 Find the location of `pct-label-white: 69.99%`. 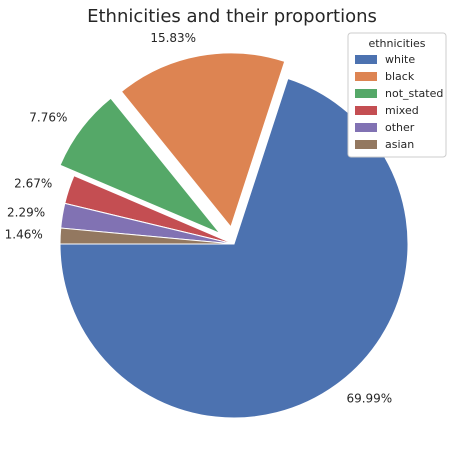

pct-label-white: 69.99% is located at coordinates (369, 398).